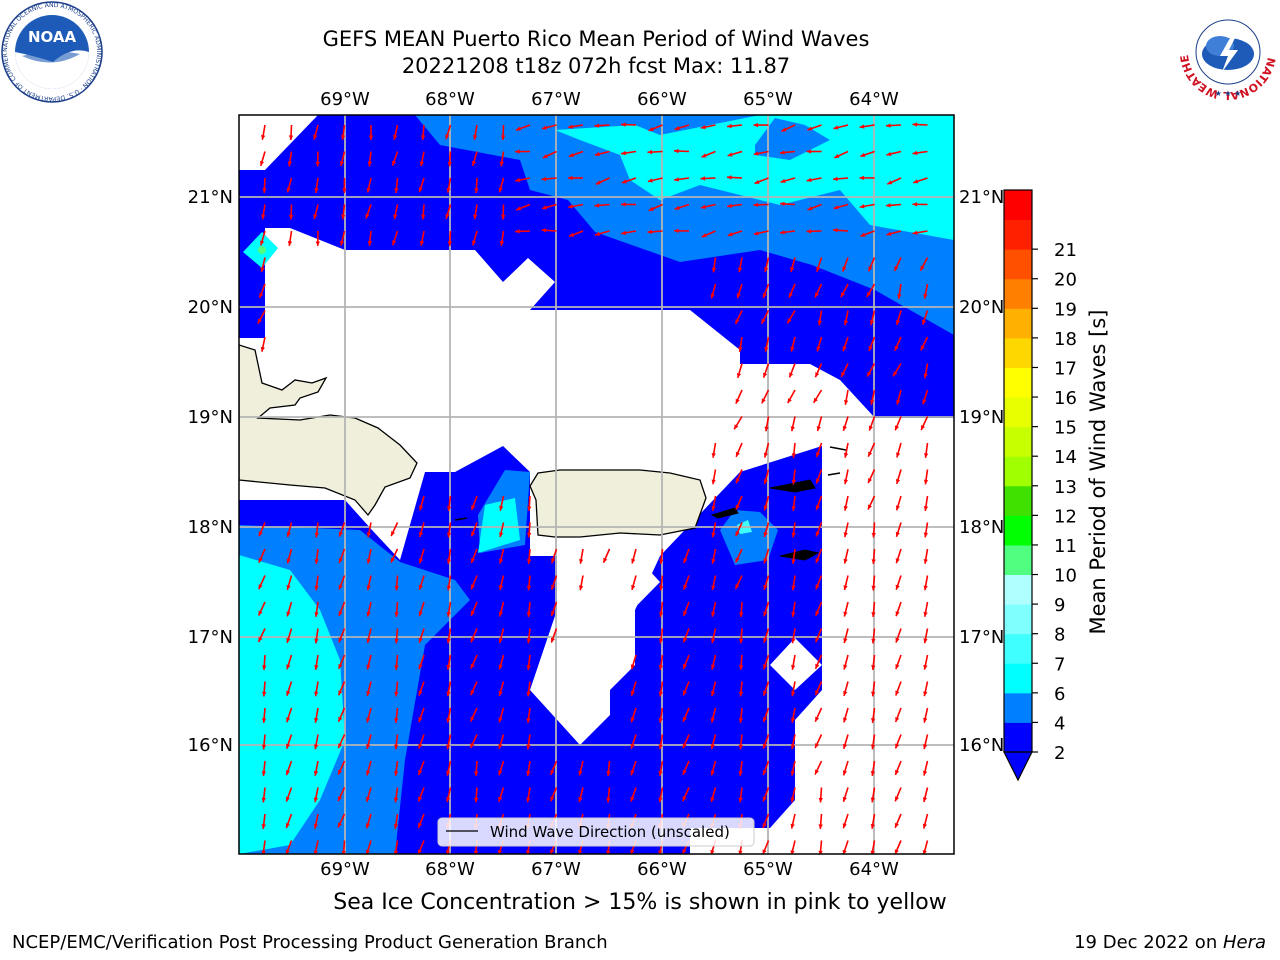 This screenshot has width=1280, height=960. What do you see at coordinates (1065, 398) in the screenshot?
I see `colorbar-tick-label: 16` at bounding box center [1065, 398].